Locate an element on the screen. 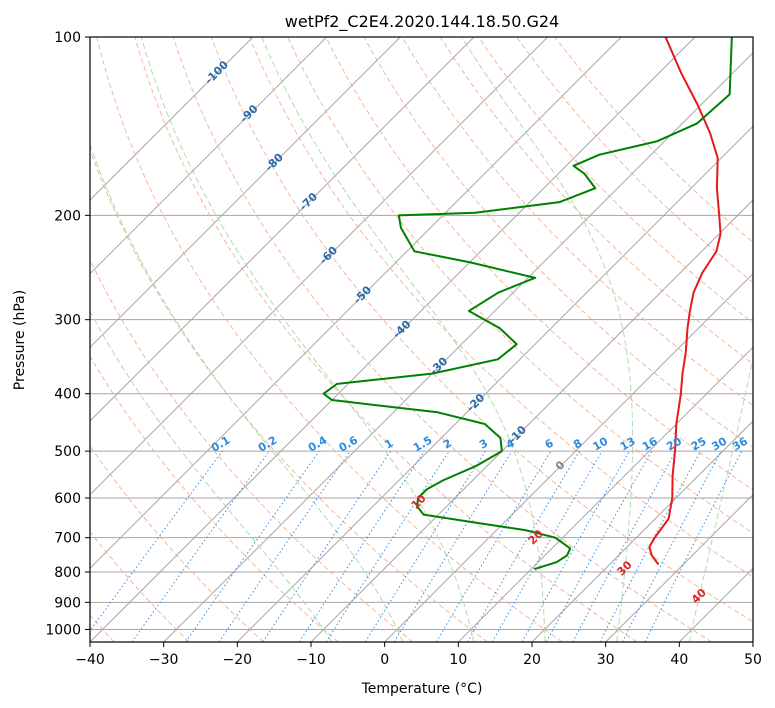 The height and width of the screenshot is (708, 775). y-tick-label-8: 900 is located at coordinates (67, 603).